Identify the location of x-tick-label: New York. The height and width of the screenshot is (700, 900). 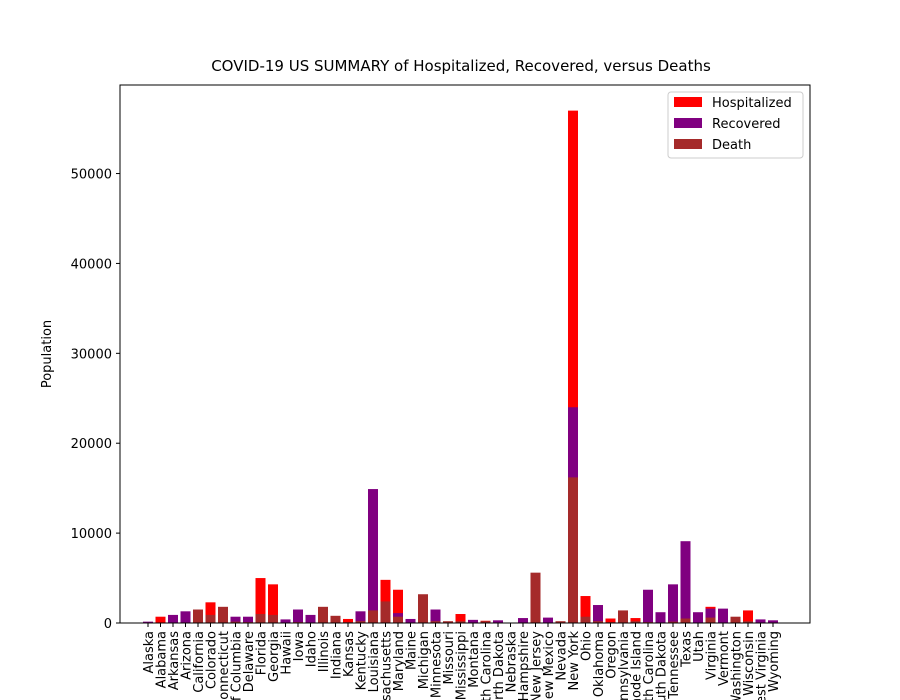
(574, 661).